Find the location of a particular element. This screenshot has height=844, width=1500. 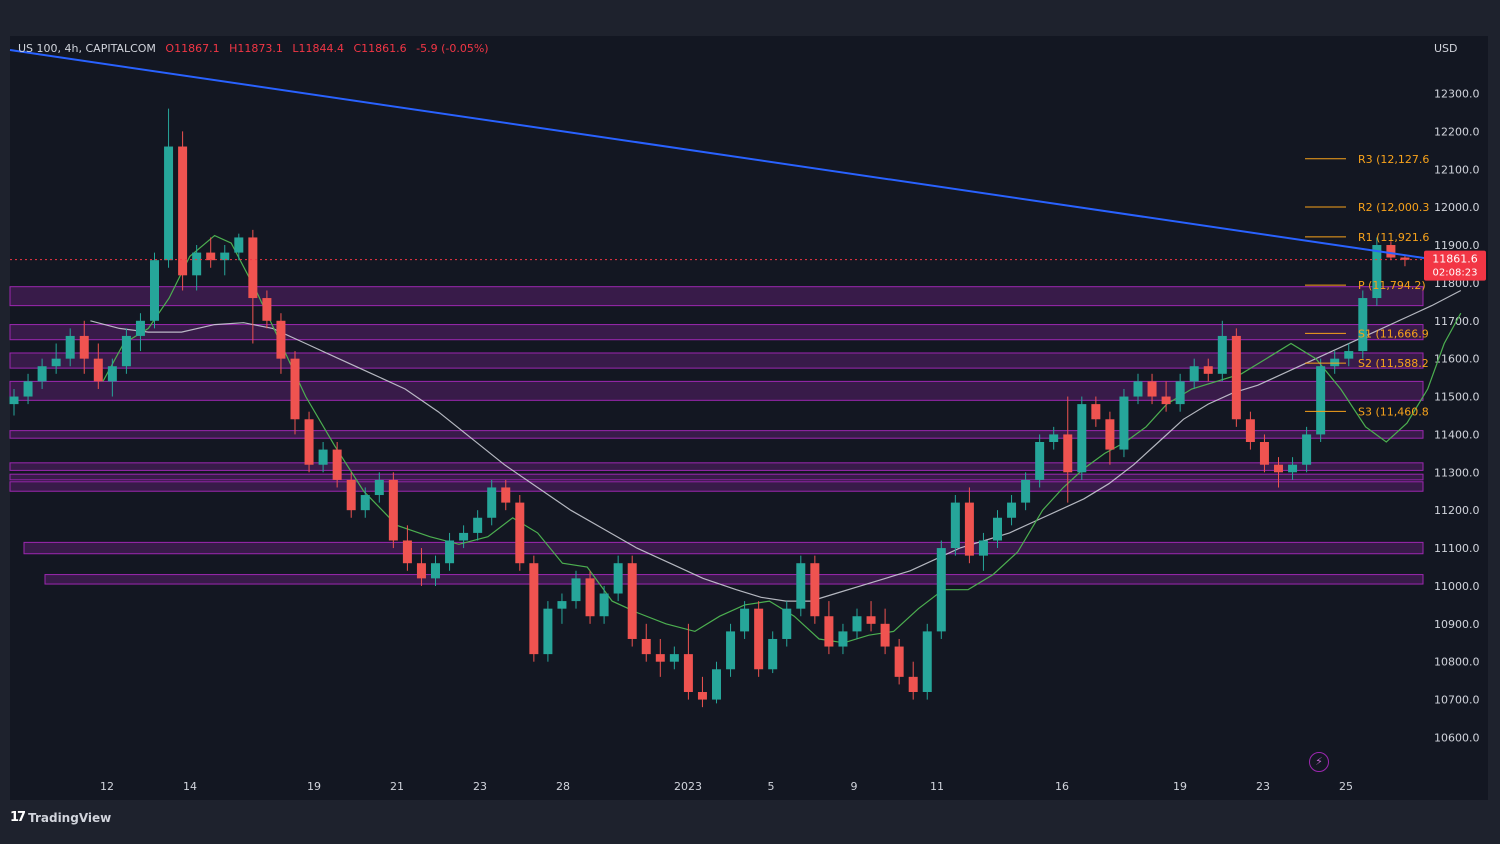

x-tick-label: 9 is located at coordinates (854, 786).